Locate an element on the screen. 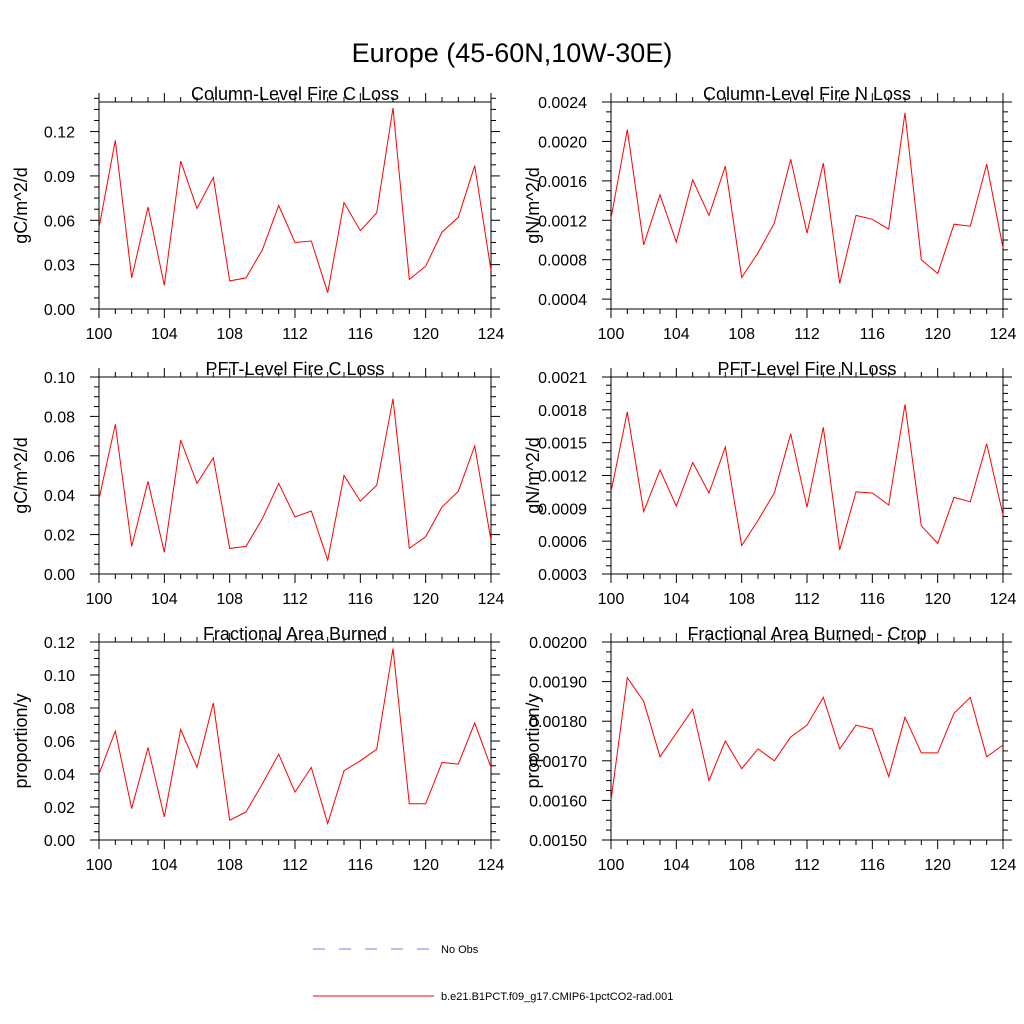 This screenshot has width=1024, height=1024. y-tick-label: 0.0016 is located at coordinates (562, 182).